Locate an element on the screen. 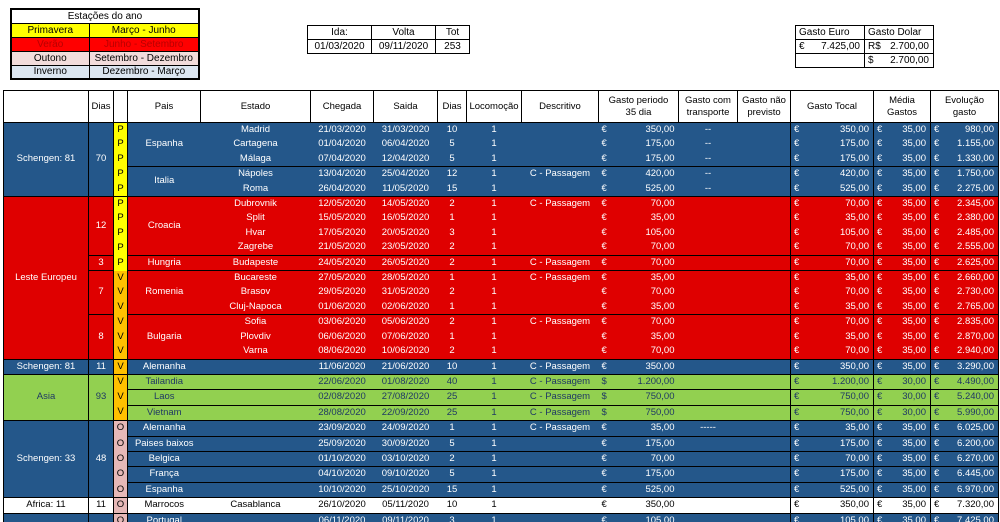 This screenshot has height=522, width=1000. total-spend-cell: €350,00 is located at coordinates (832, 505).